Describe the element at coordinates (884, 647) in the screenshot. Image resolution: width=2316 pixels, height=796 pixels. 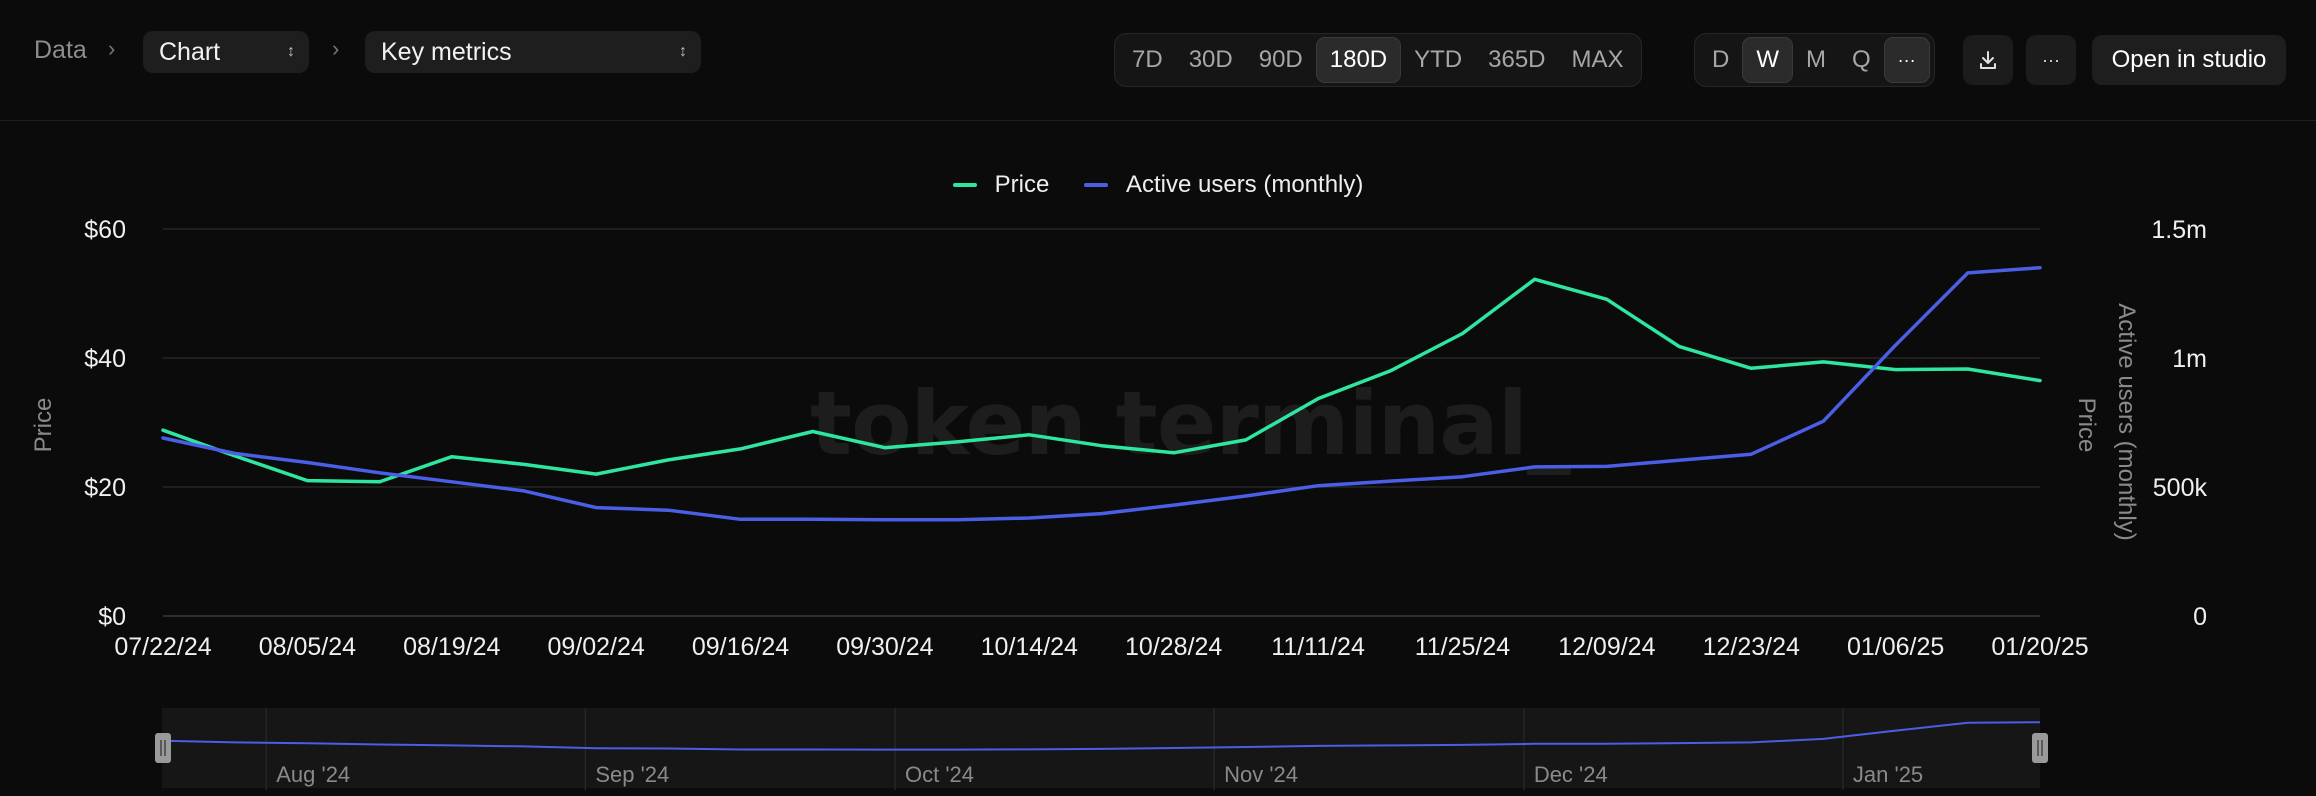
I see `x-tick-label: 09/30/24` at that location.